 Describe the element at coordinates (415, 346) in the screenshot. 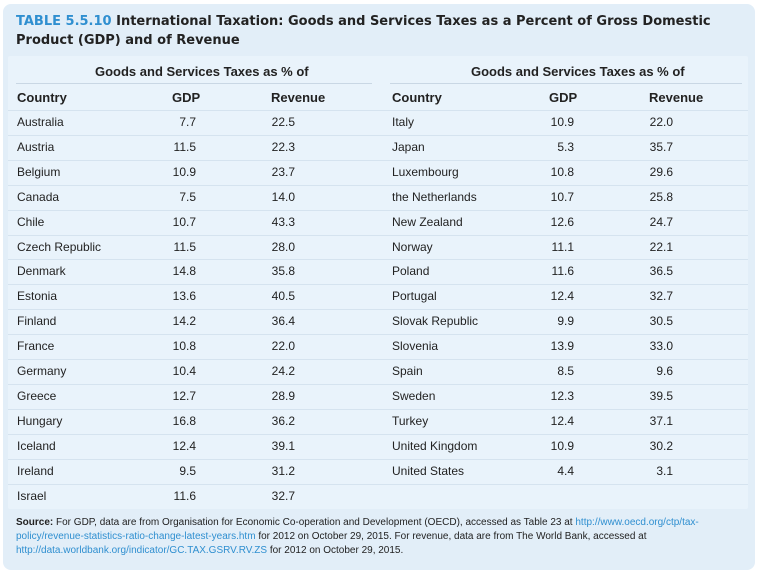

I see `right-country-cell: Slovenia` at that location.